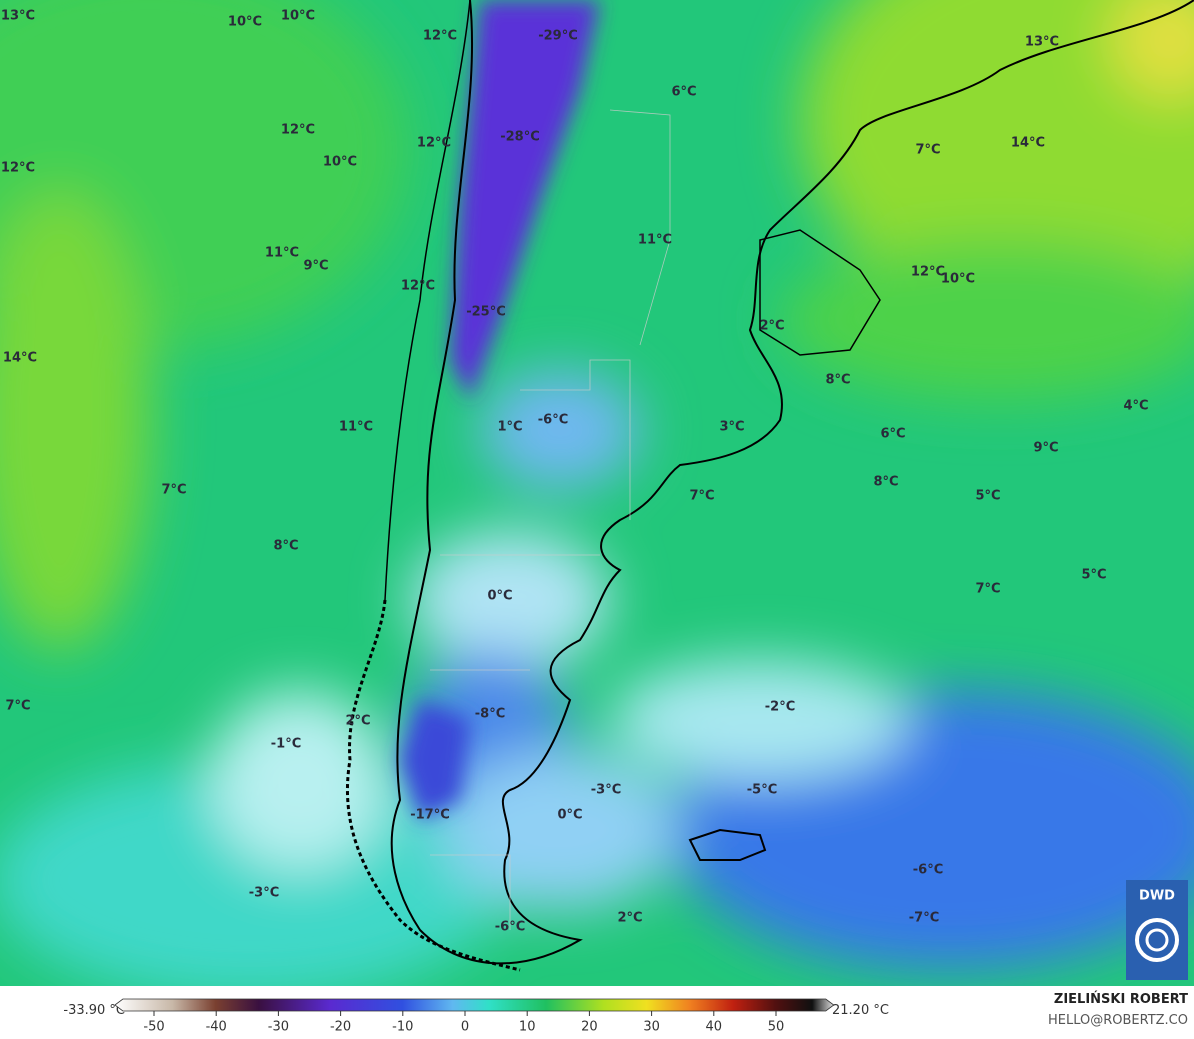 The width and height of the screenshot is (1194, 1039). I want to click on temperature-label: -8°C, so click(490, 714).